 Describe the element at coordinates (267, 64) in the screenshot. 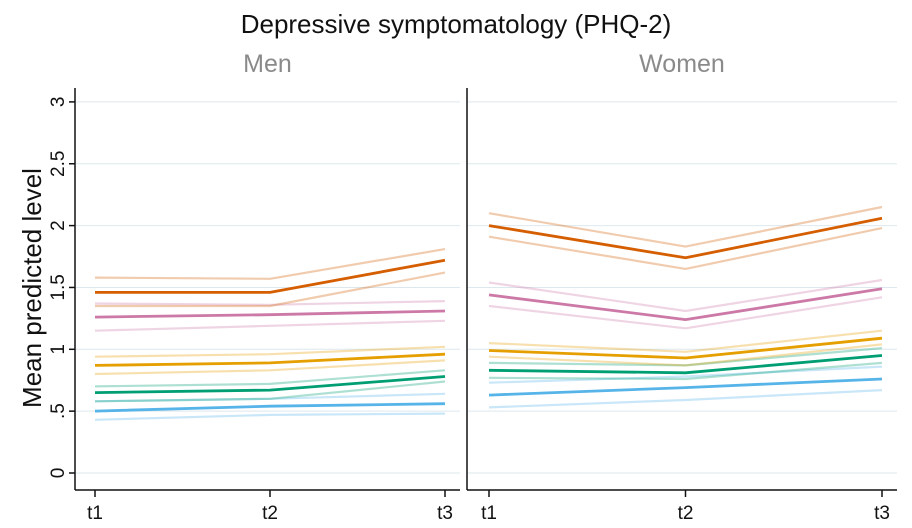

I see `panel-title: Men` at that location.